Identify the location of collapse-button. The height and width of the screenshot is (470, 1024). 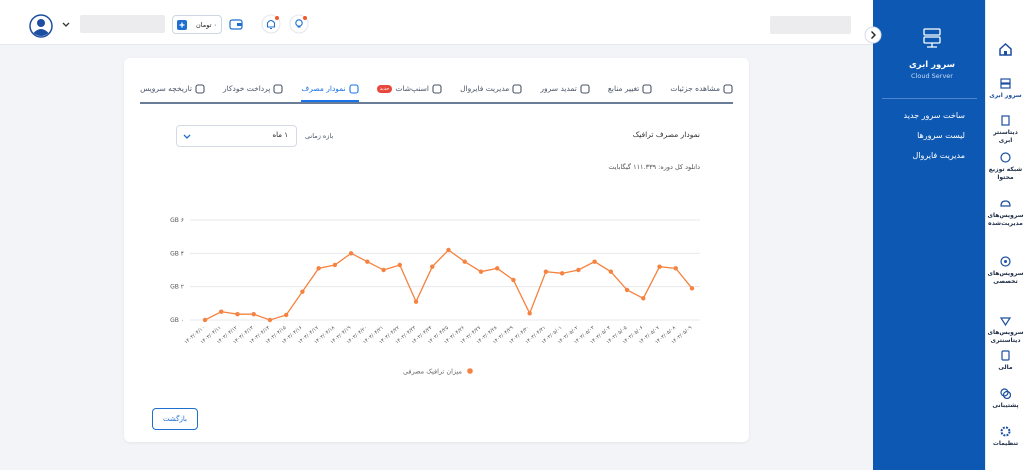
(873, 35).